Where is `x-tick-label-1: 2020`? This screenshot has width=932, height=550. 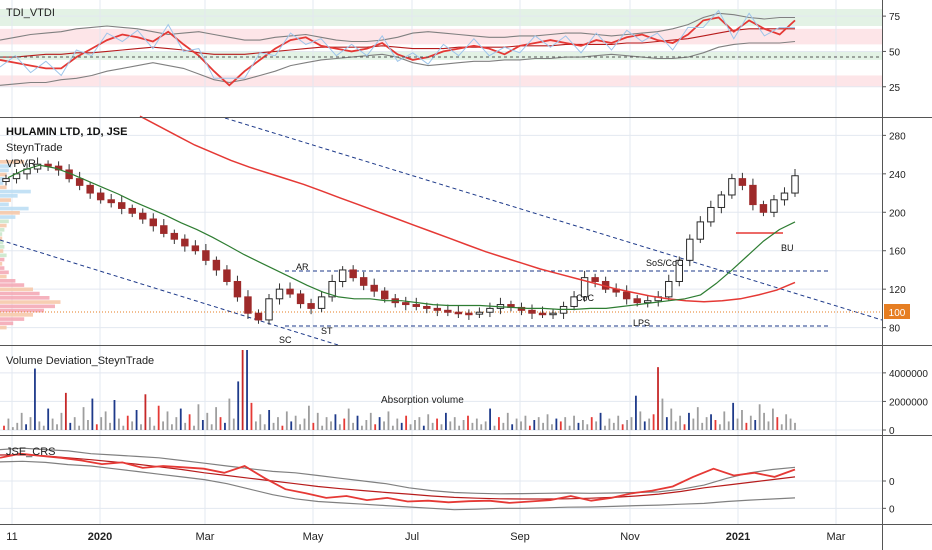
x-tick-label-1: 2020 is located at coordinates (100, 537).